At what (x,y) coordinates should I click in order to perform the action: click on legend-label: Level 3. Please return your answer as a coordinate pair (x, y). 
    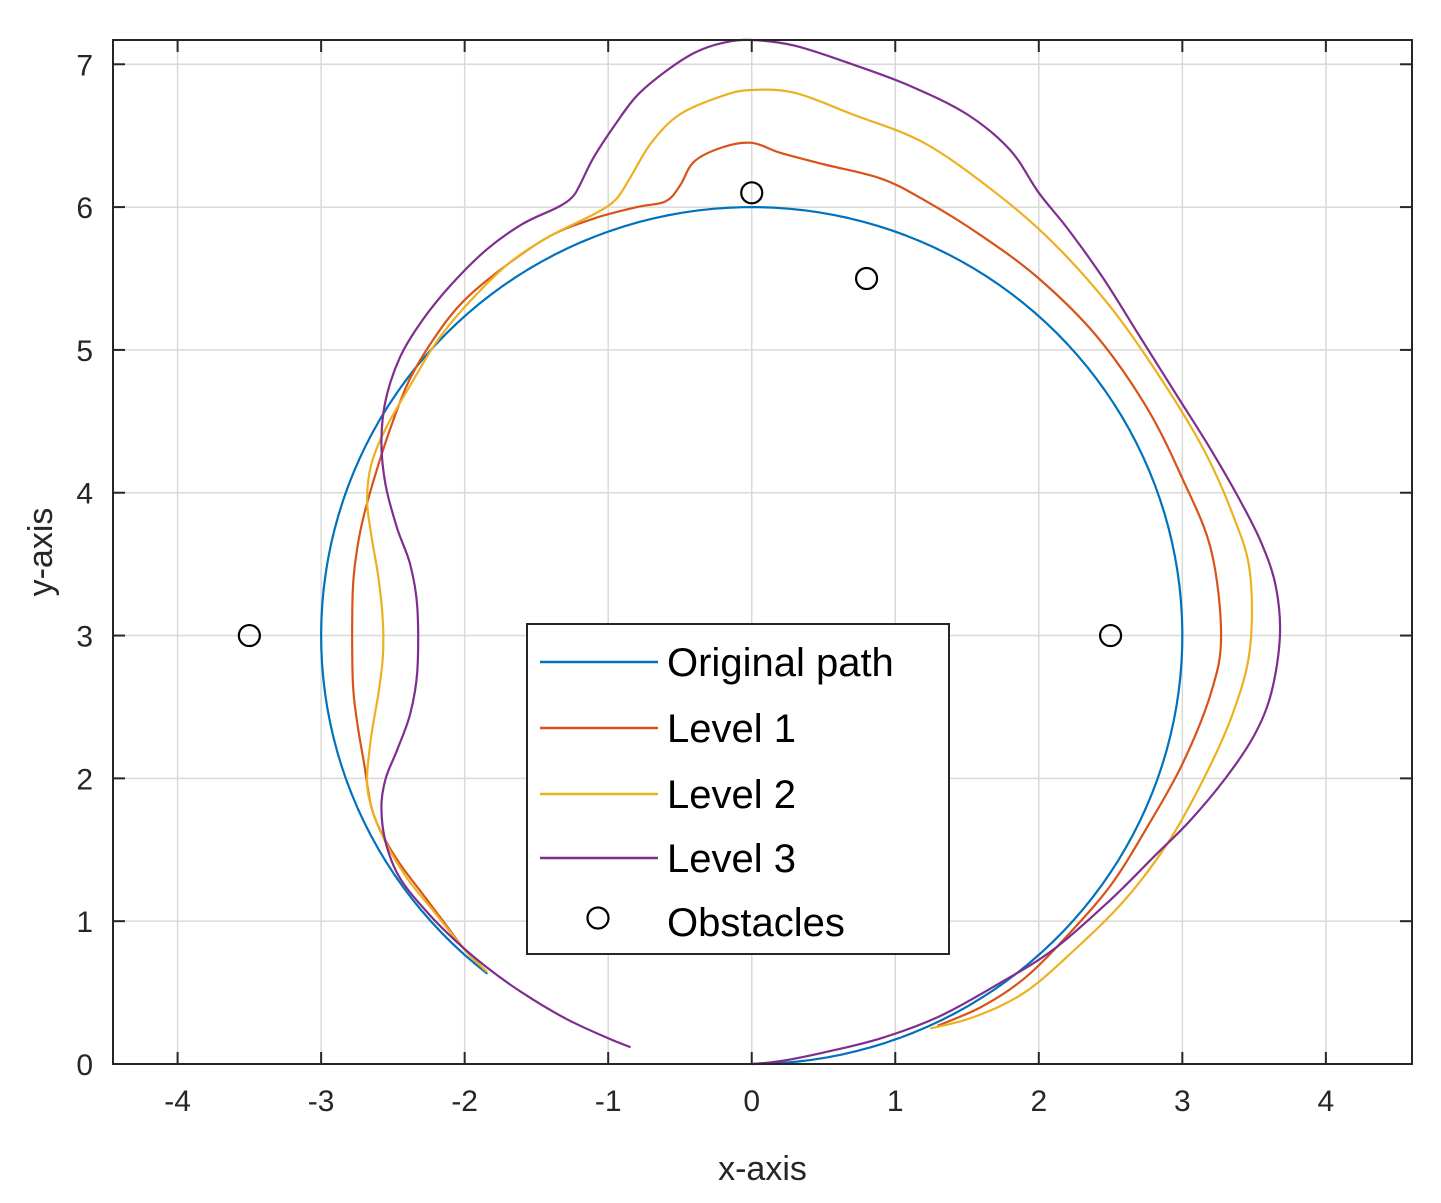
    Looking at the image, I should click on (731, 859).